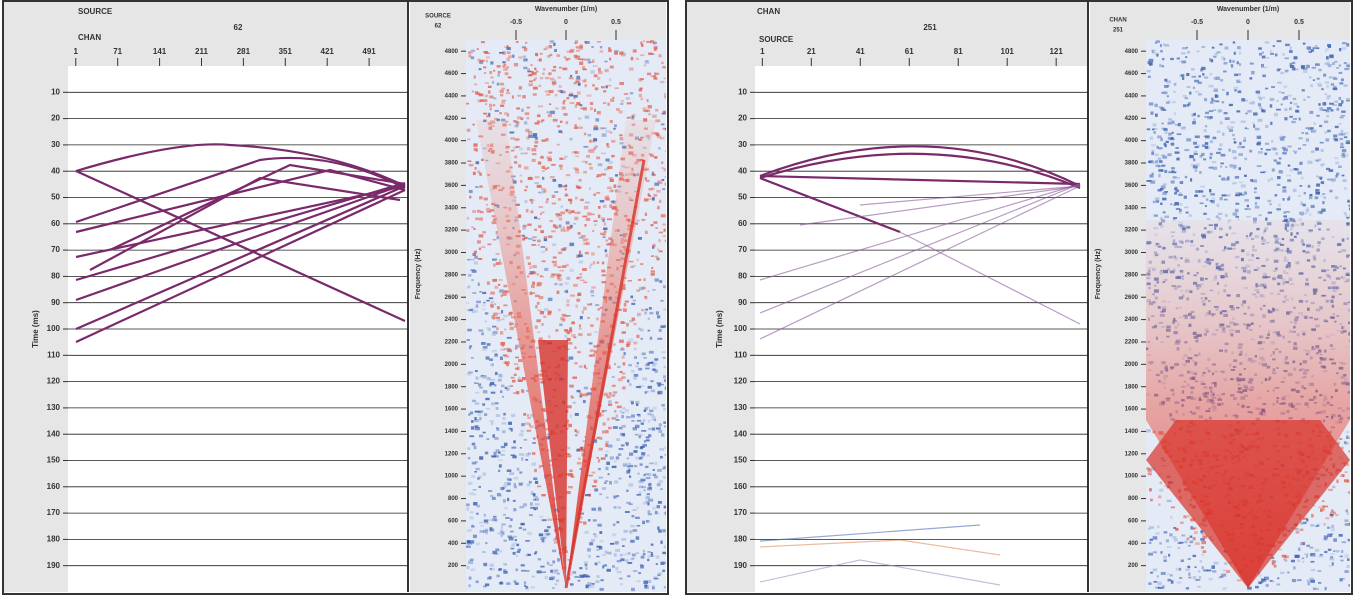  What do you see at coordinates (719, 329) in the screenshot?
I see `y-axis-label: Time (ms)` at bounding box center [719, 329].